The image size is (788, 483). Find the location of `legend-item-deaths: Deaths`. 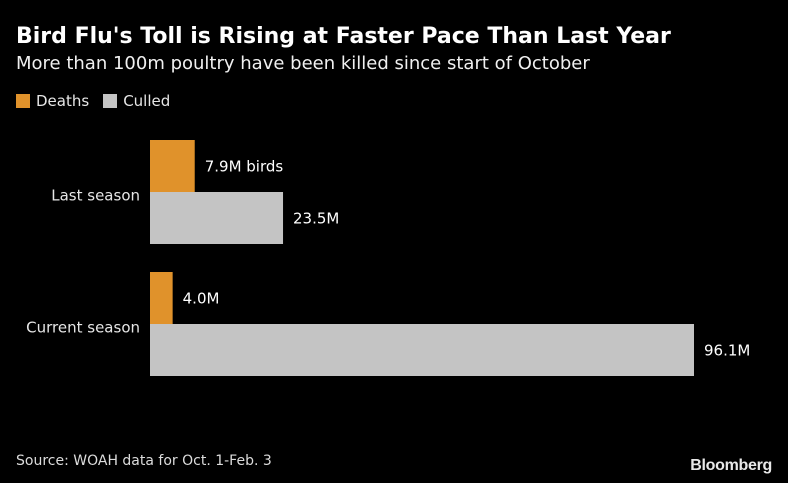

legend-item-deaths: Deaths is located at coordinates (52, 101).